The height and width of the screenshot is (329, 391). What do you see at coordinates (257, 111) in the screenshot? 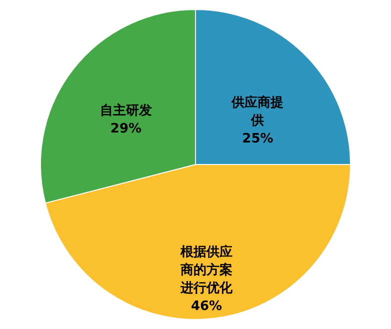
I see `slice-label: 供应商提供` at bounding box center [257, 111].